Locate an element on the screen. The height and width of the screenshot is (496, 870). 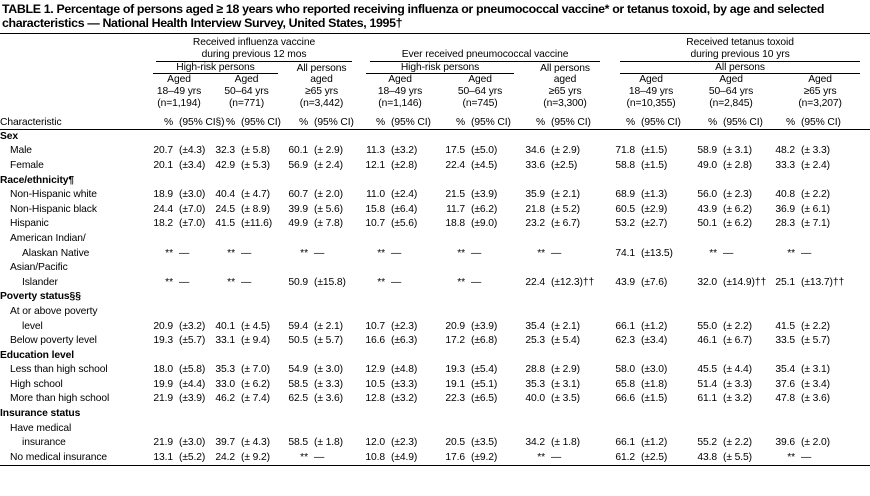
cell-ci: (± 3.6) is located at coordinates (816, 399).